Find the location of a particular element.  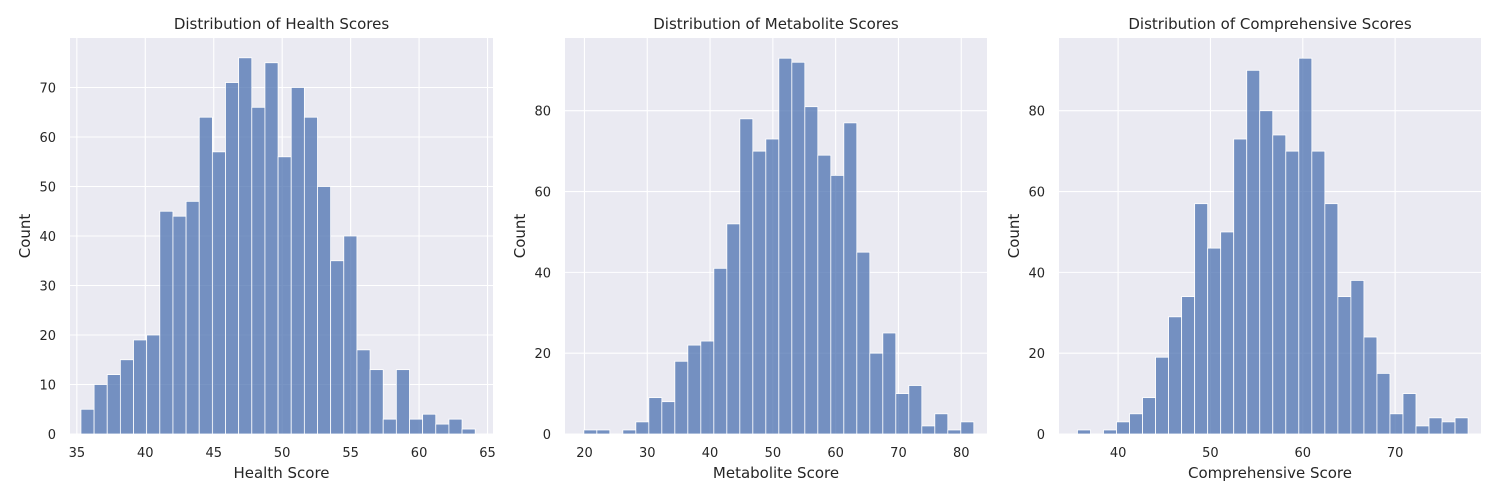

x-tick-label: 65 is located at coordinates (487, 453).